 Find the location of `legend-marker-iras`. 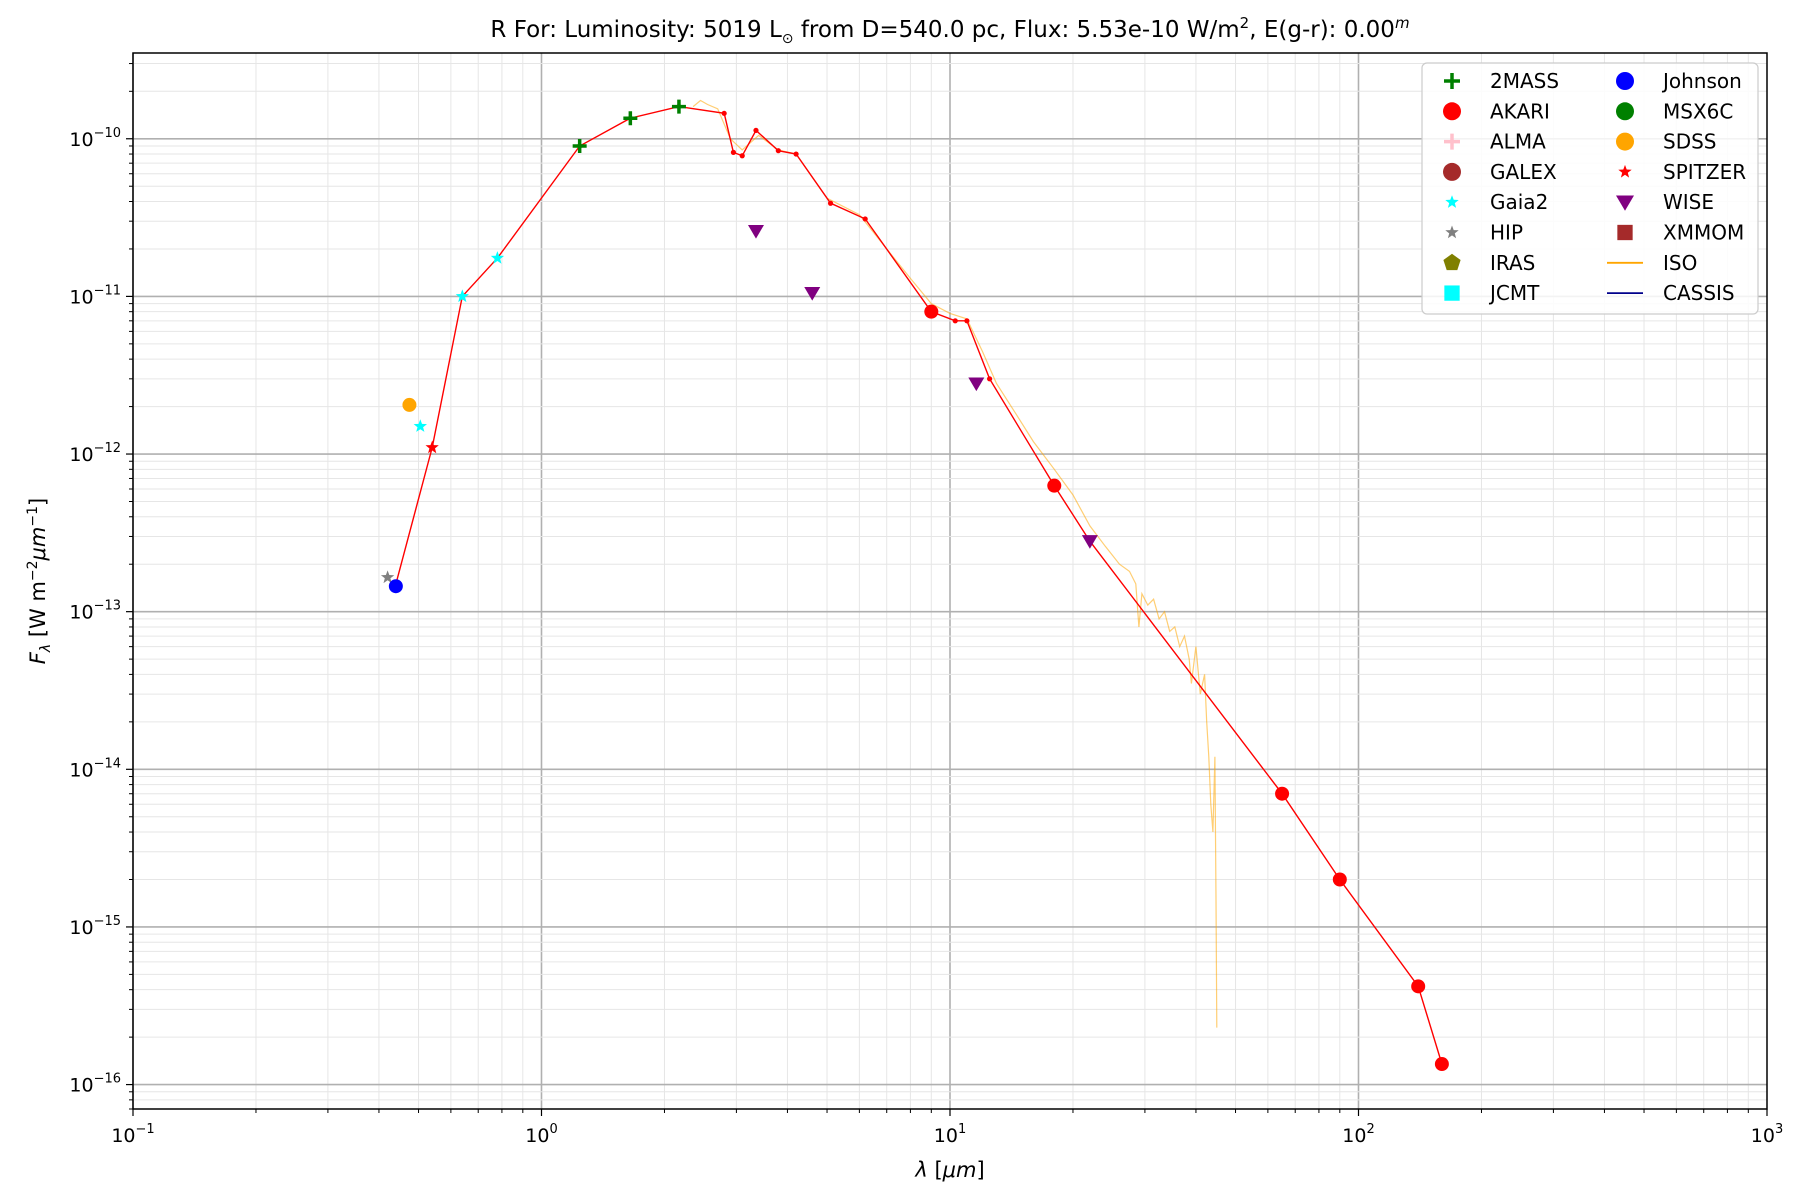

legend-marker-iras is located at coordinates (1452, 262).